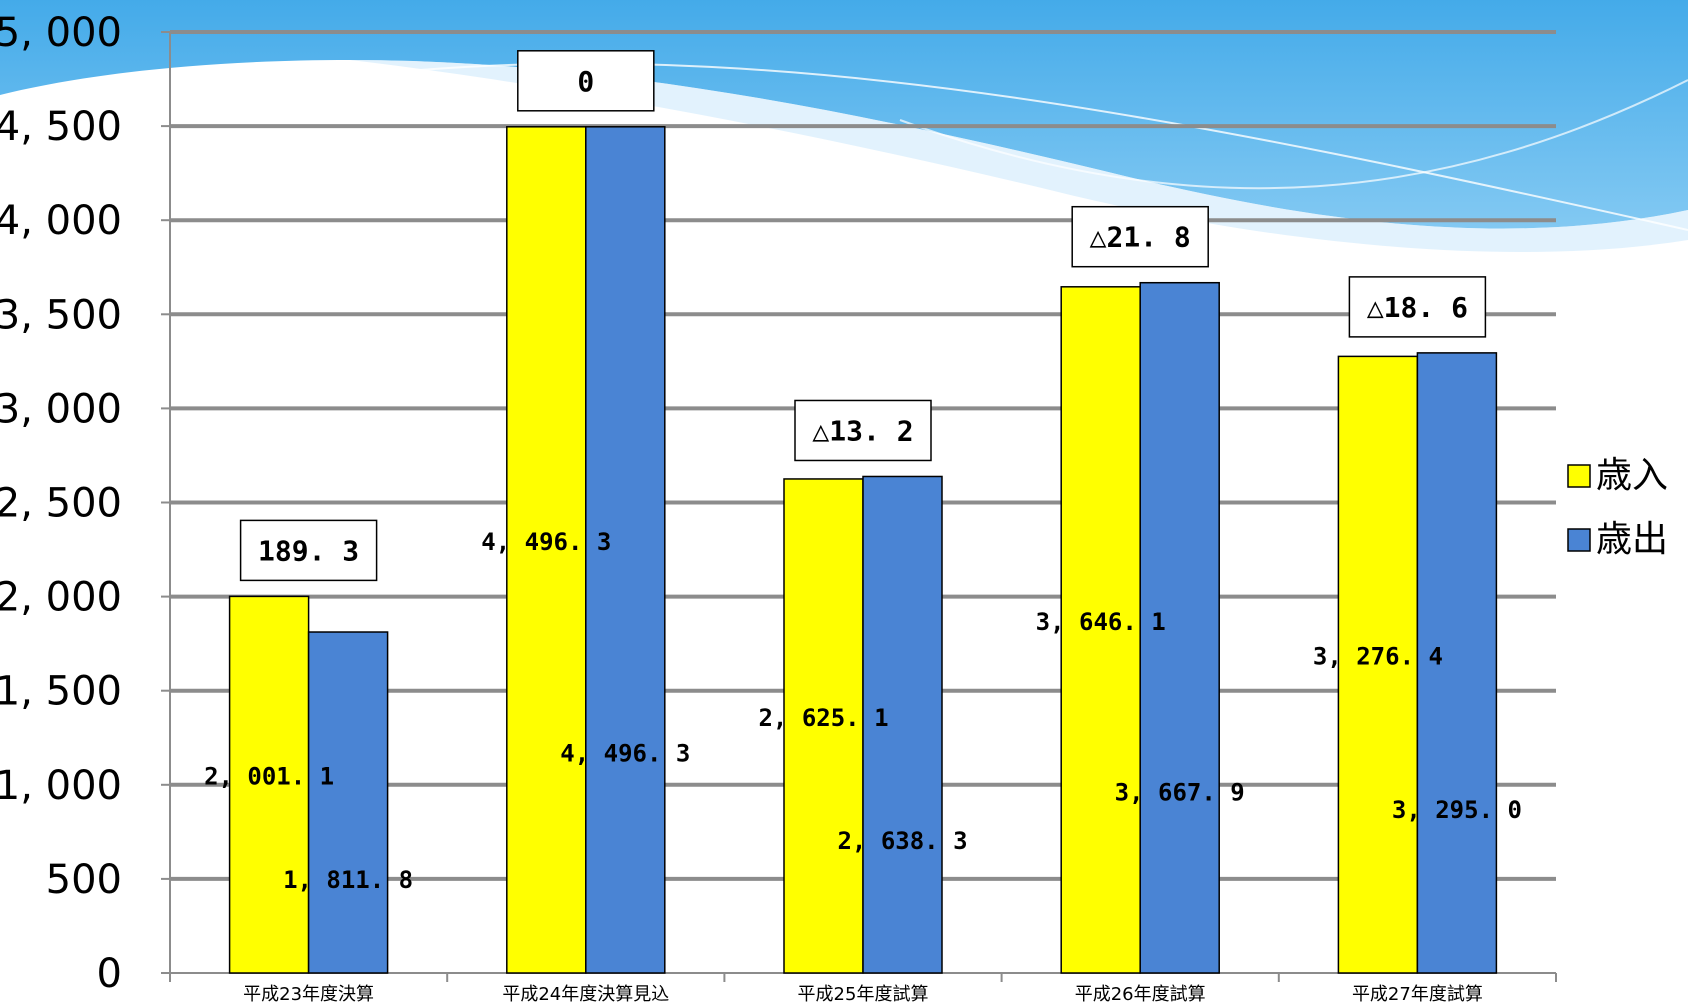  What do you see at coordinates (1632, 475) in the screenshot?
I see `legend-label: 歳入` at bounding box center [1632, 475].